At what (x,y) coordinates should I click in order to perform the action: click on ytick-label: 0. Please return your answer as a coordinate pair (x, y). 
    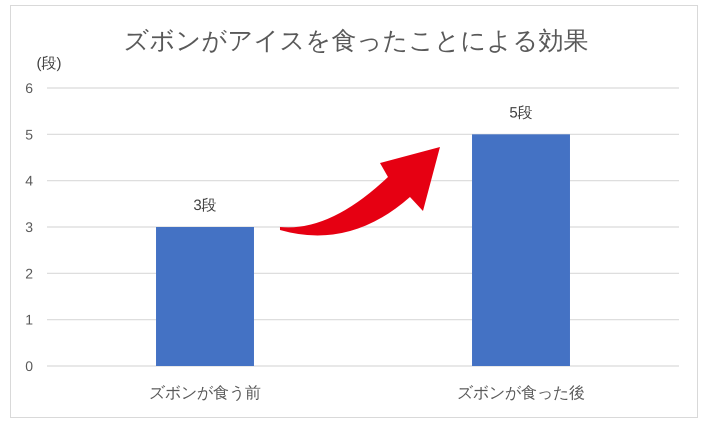
    Looking at the image, I should click on (29, 366).